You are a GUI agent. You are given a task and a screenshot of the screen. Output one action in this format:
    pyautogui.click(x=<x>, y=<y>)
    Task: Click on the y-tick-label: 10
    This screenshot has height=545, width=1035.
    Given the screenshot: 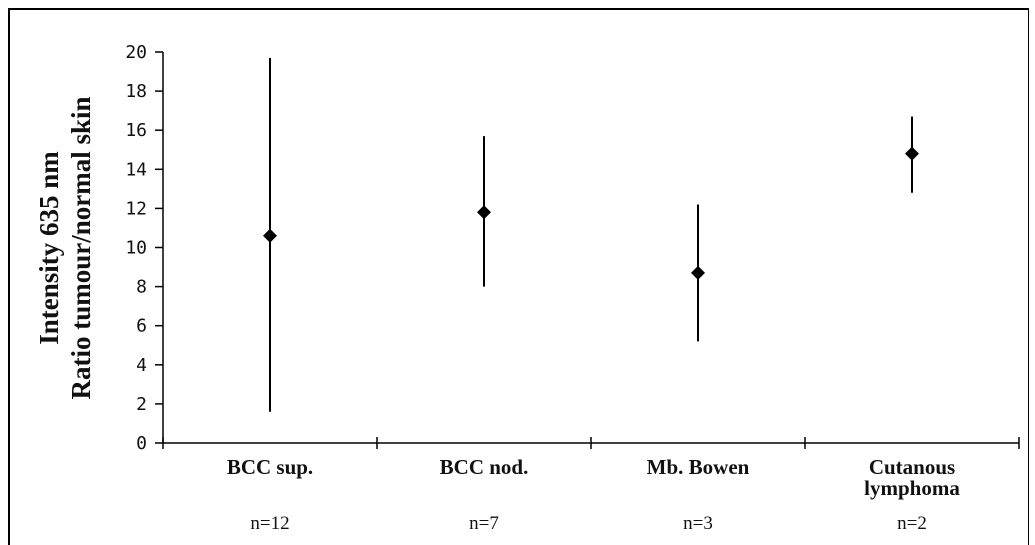 What is the action you would take?
    pyautogui.click(x=136, y=248)
    